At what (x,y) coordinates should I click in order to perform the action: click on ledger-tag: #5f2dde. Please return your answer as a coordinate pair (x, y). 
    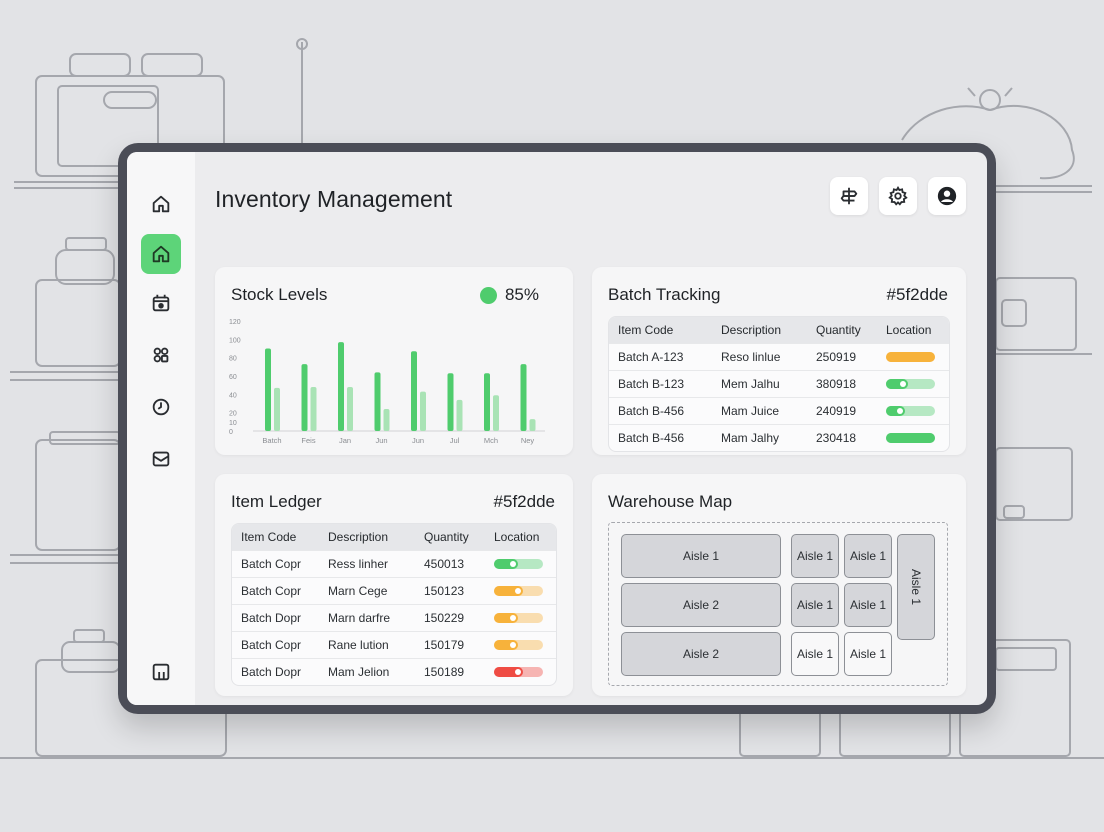
    Looking at the image, I should click on (524, 501).